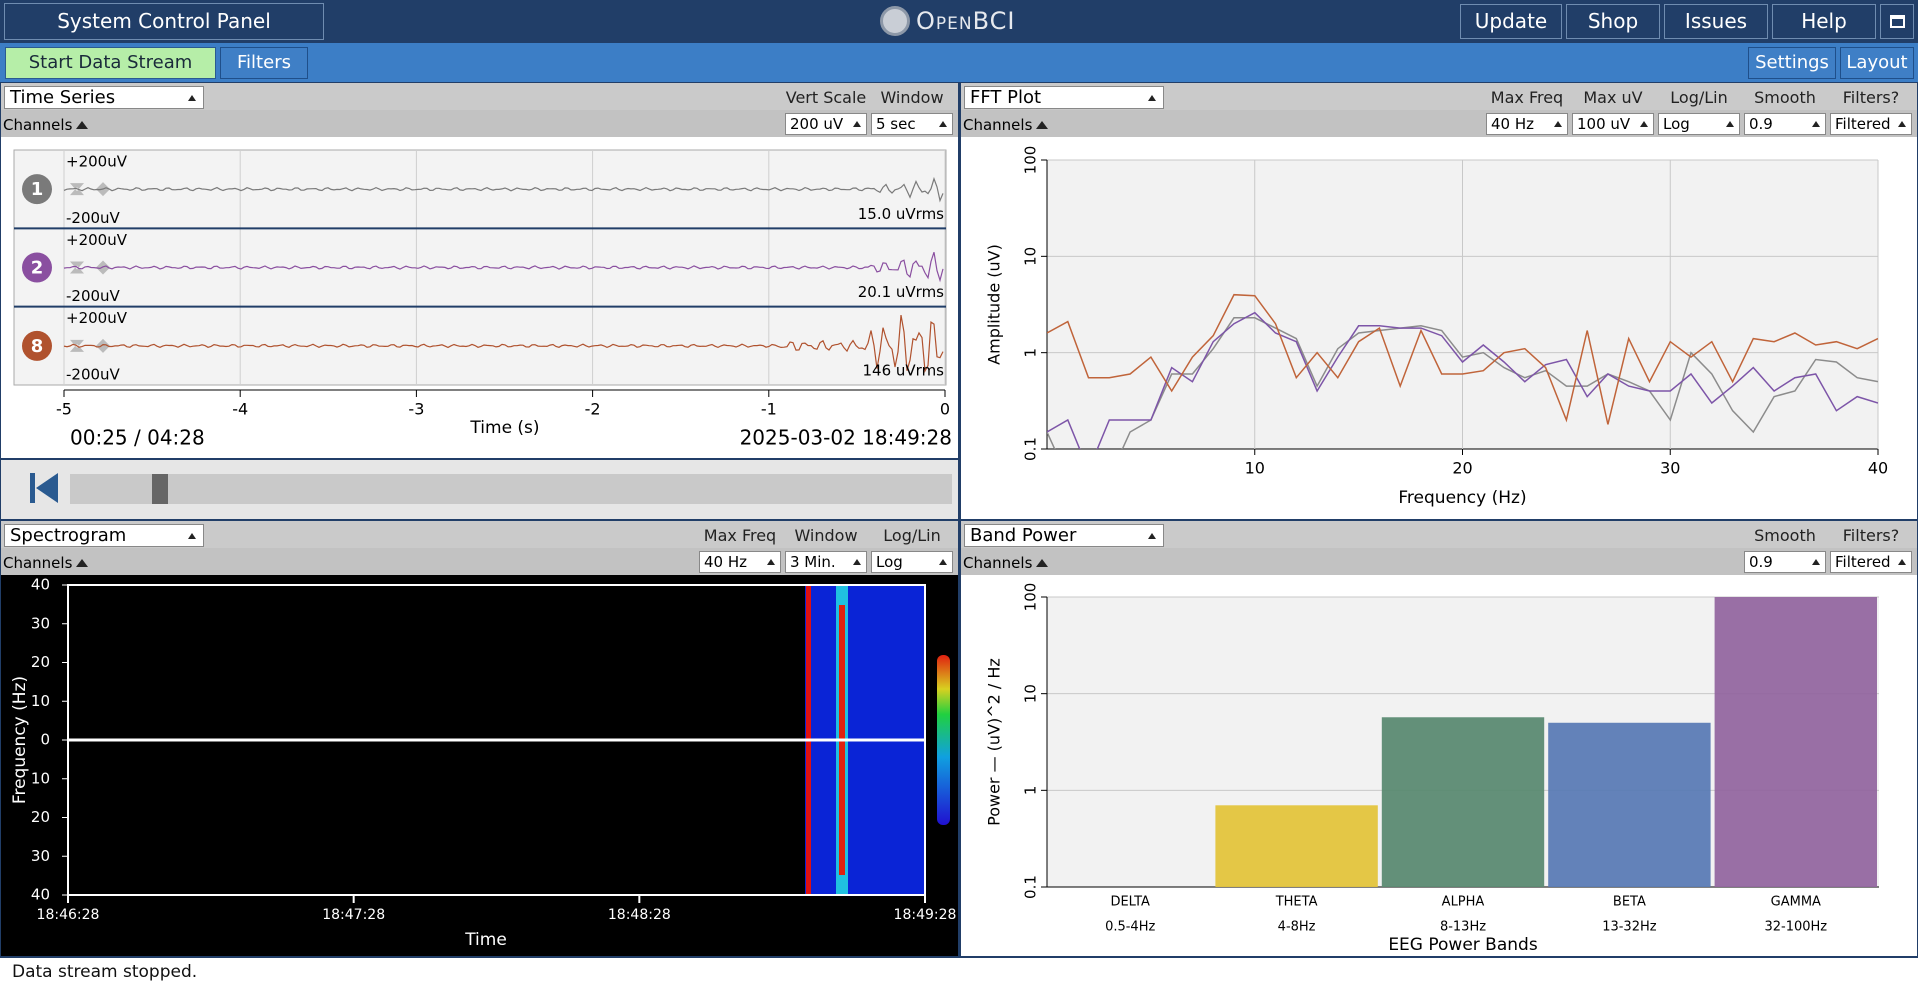 The height and width of the screenshot is (987, 1918). What do you see at coordinates (504, 428) in the screenshot?
I see `x-axis-label: Time (s)` at bounding box center [504, 428].